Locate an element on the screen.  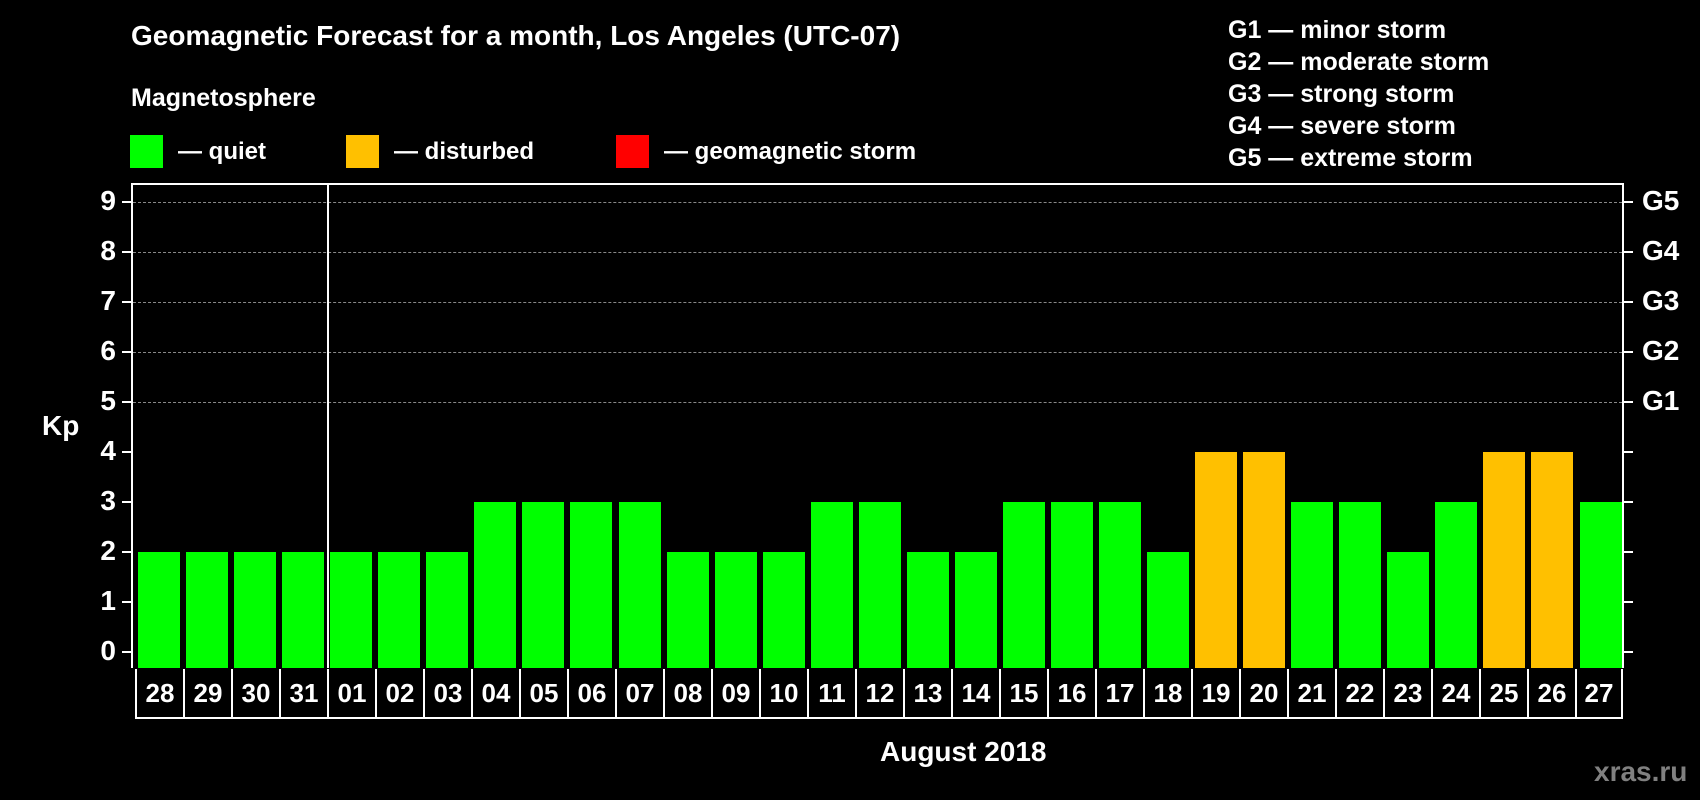
date-label: 19 is located at coordinates (1215, 693).